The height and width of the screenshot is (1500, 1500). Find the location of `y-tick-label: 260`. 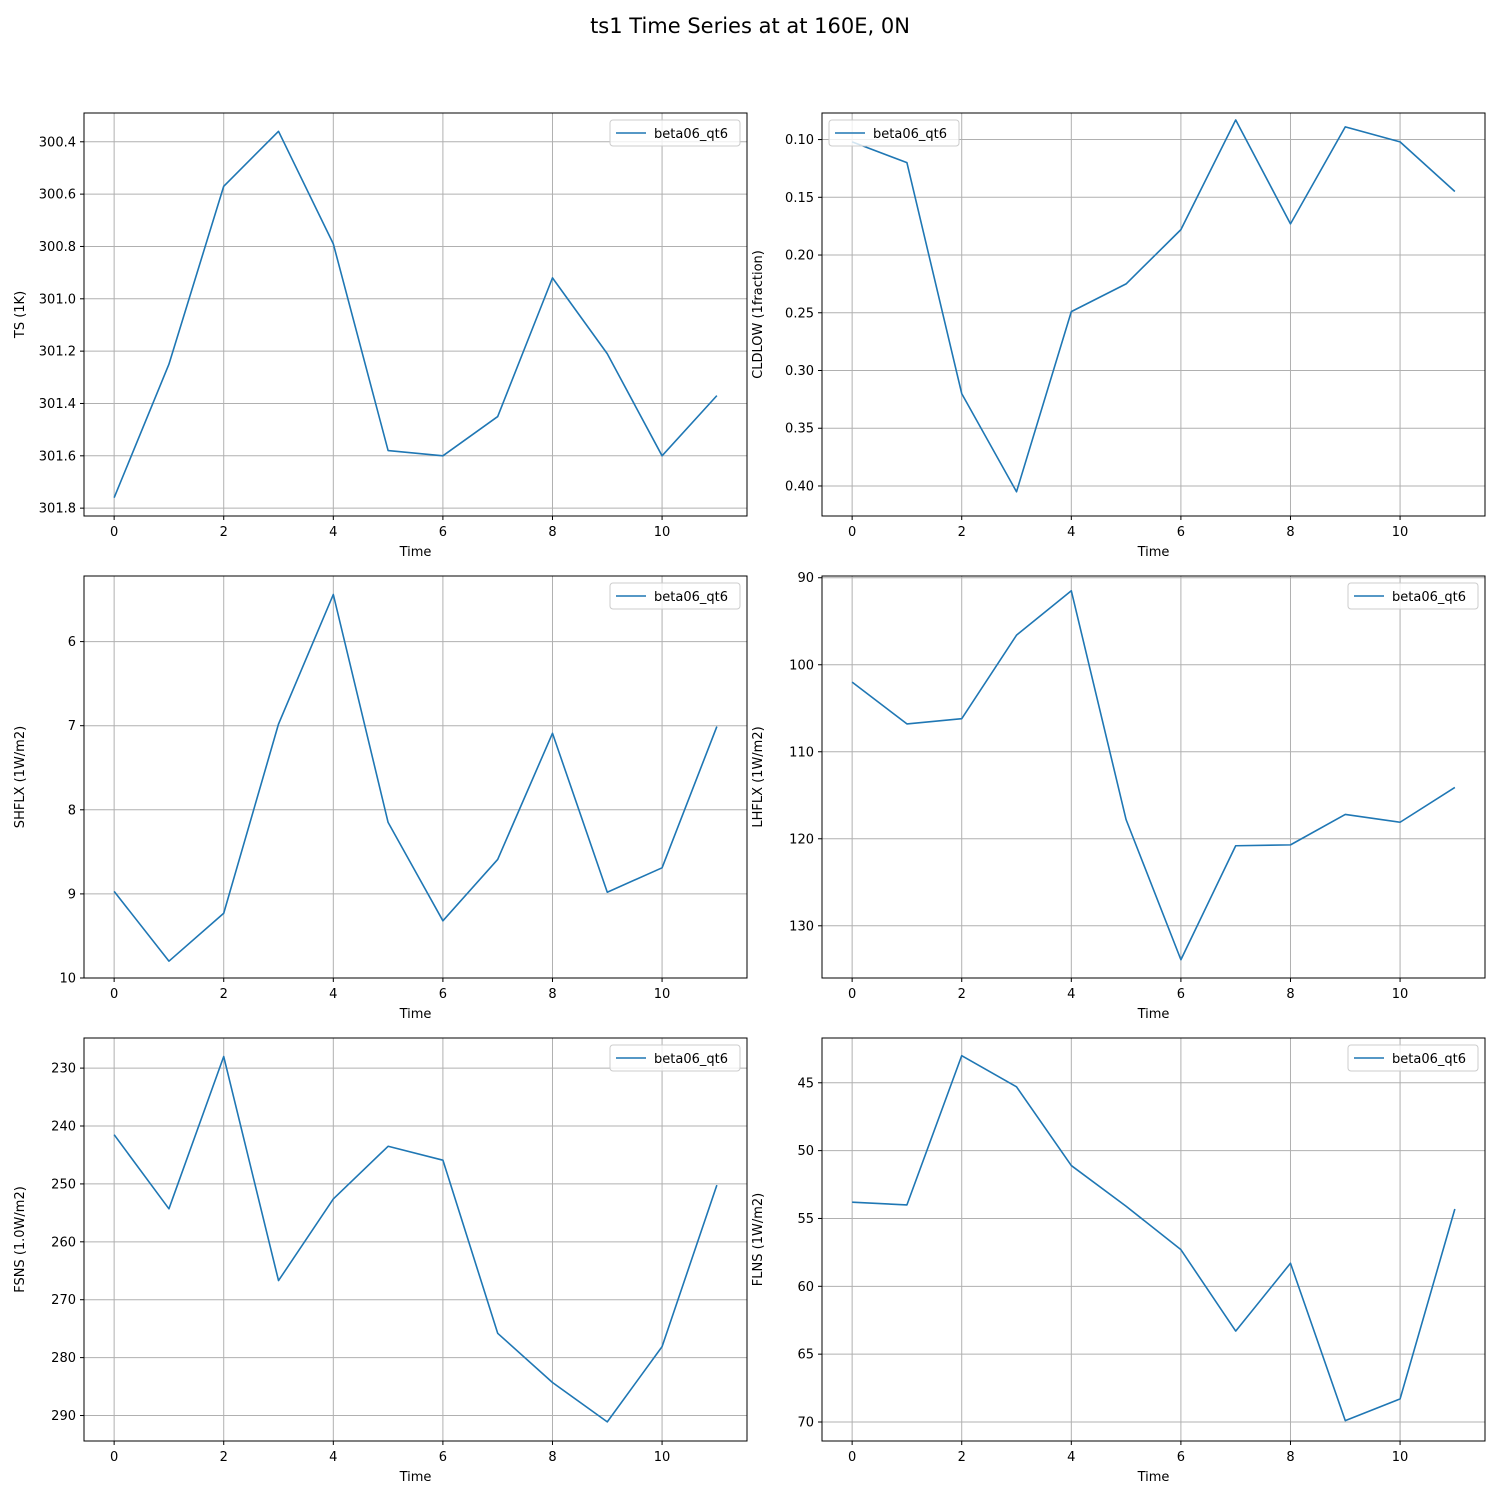

y-tick-label: 260 is located at coordinates (63, 1242).